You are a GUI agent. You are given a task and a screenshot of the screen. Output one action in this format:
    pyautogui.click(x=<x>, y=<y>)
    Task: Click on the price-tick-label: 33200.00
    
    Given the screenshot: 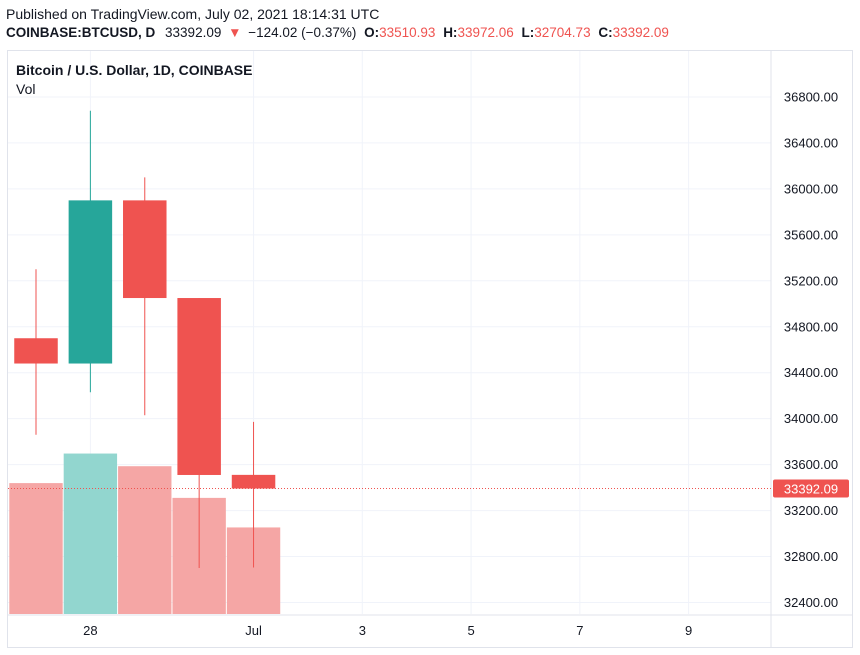 What is the action you would take?
    pyautogui.click(x=811, y=510)
    